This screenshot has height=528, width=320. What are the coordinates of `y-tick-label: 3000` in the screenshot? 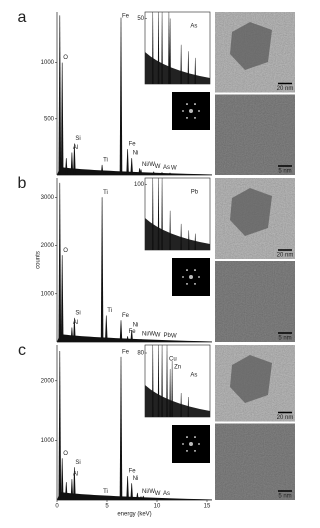 It's located at (48, 198).